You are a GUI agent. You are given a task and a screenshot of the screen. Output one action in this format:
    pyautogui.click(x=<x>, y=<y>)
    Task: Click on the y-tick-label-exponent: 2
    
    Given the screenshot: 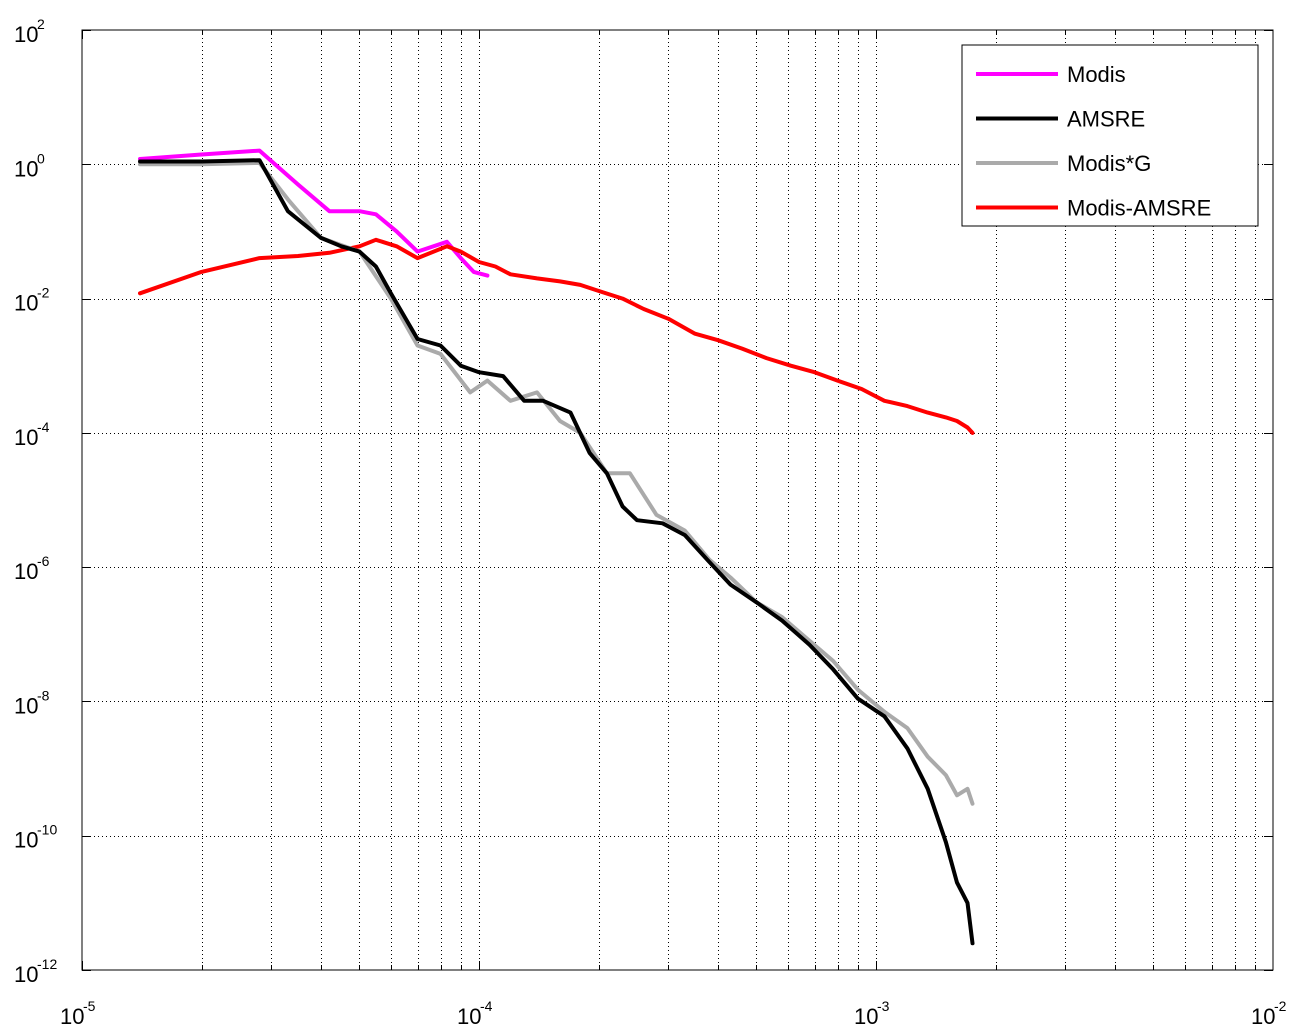 What is the action you would take?
    pyautogui.click(x=41, y=24)
    